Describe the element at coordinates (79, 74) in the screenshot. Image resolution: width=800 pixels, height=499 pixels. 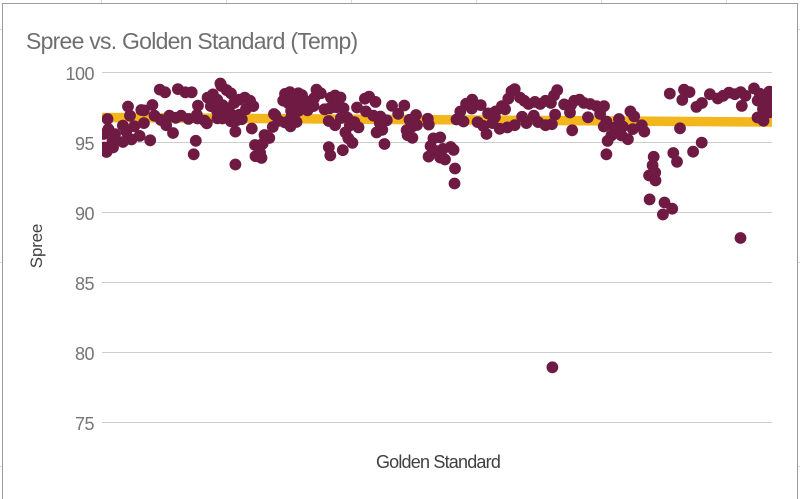
I see `svg-text: 100` at that location.